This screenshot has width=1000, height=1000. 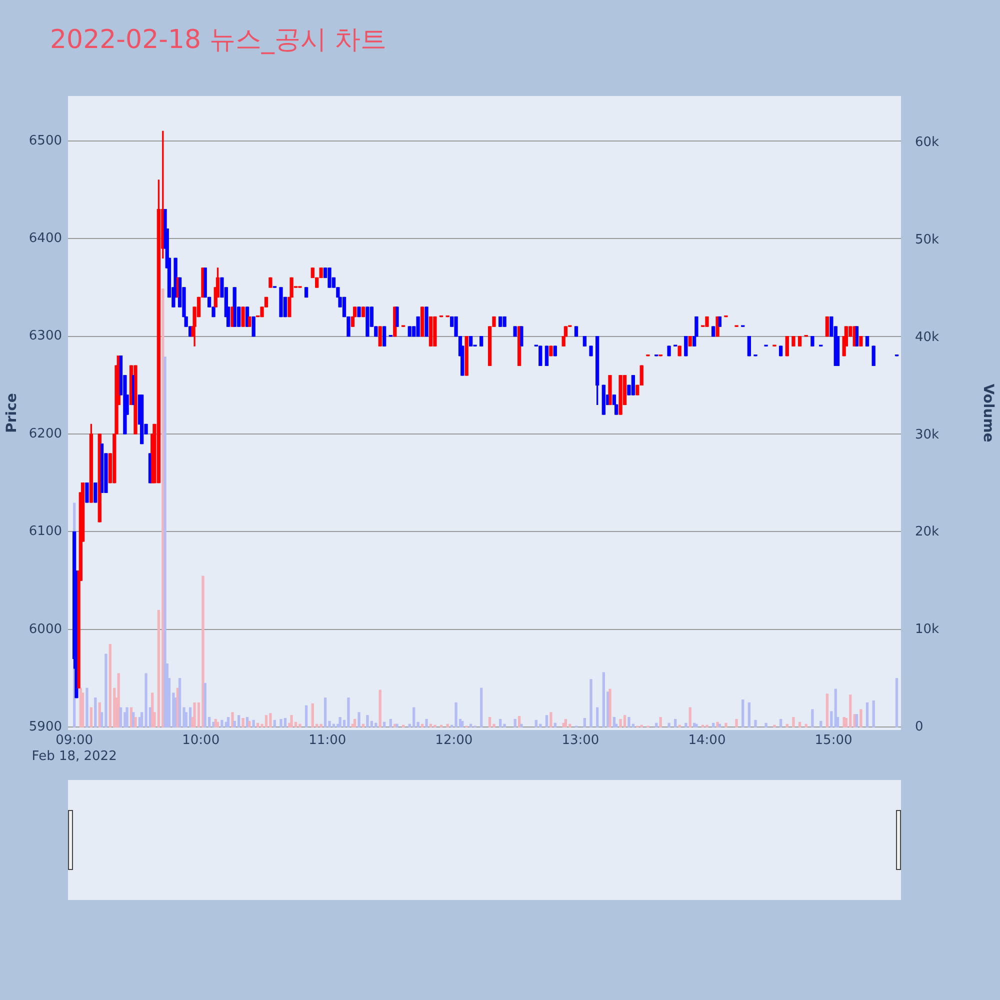 What do you see at coordinates (74, 748) in the screenshot?
I see `x-tick-label: 09:00 Feb 18, 2022` at bounding box center [74, 748].